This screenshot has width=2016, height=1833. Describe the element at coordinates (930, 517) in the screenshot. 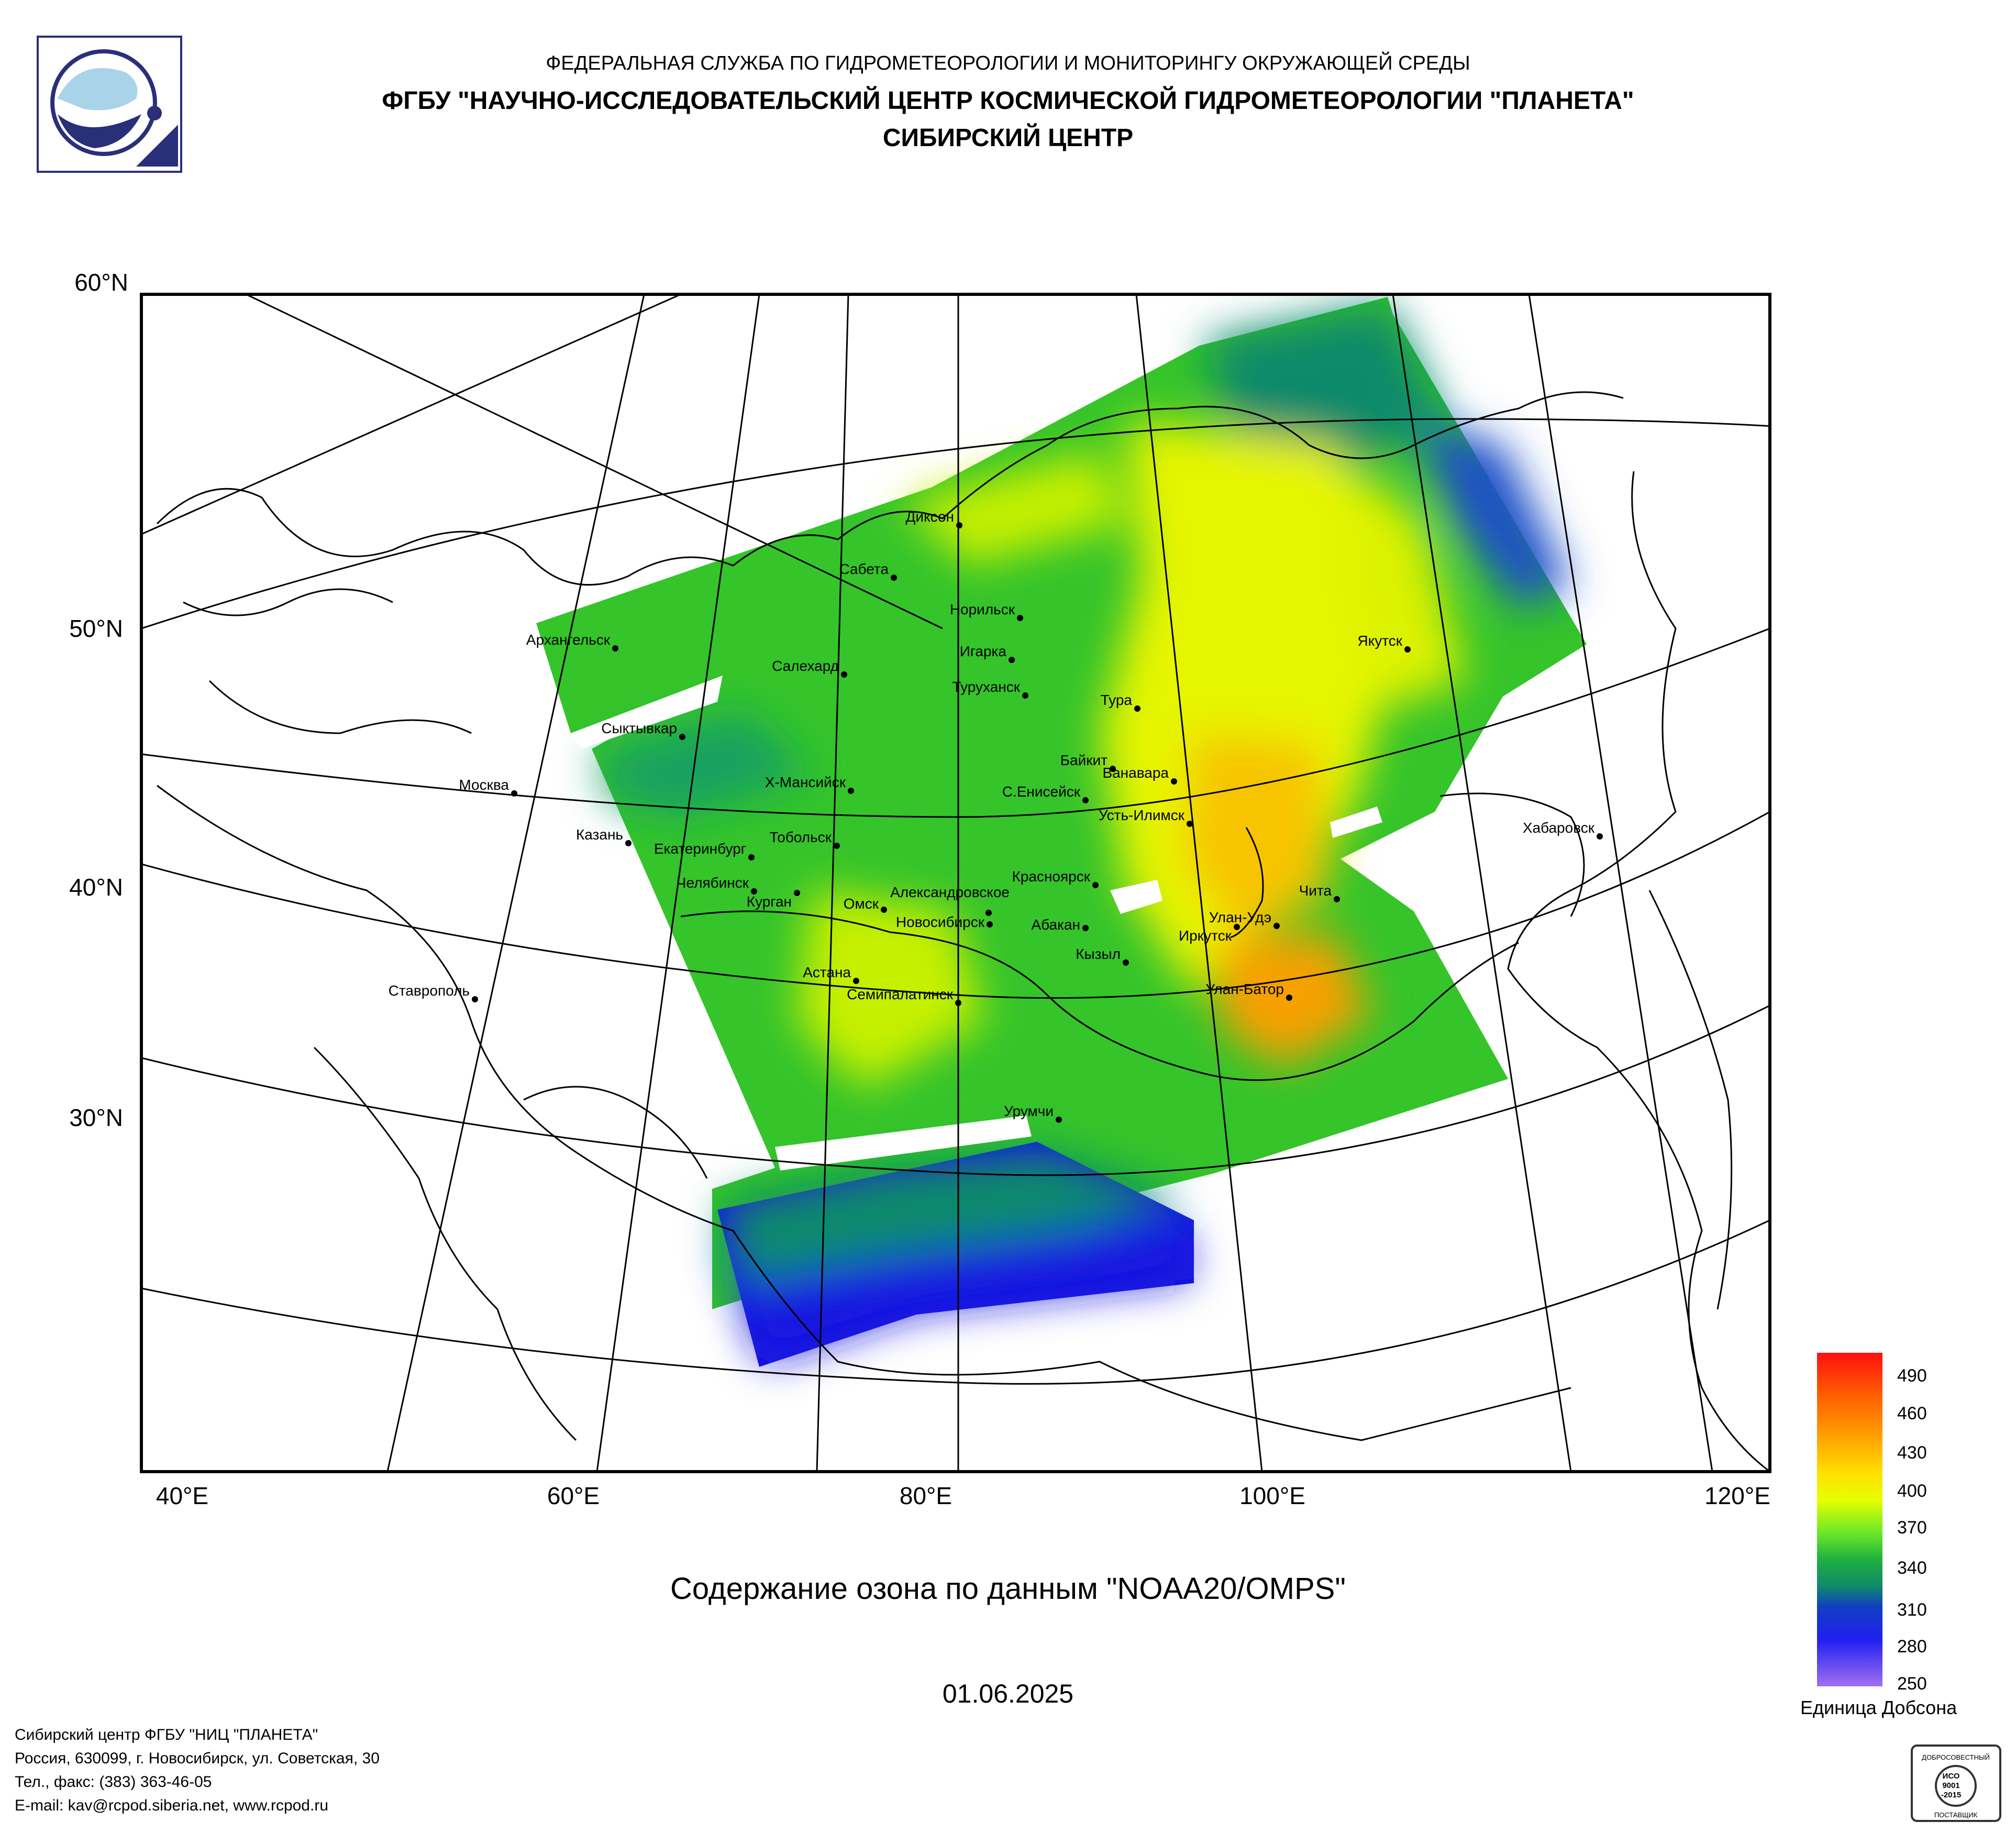

I see `city-dikson: Диксон` at that location.